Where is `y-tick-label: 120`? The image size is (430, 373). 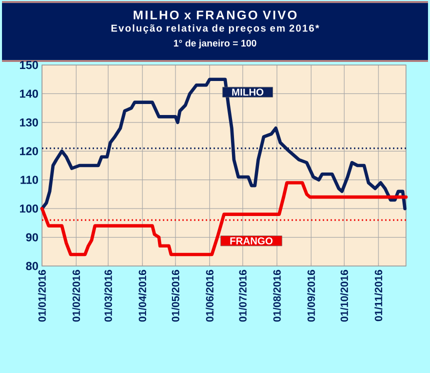
y-tick-label: 120 is located at coordinates (29, 151).